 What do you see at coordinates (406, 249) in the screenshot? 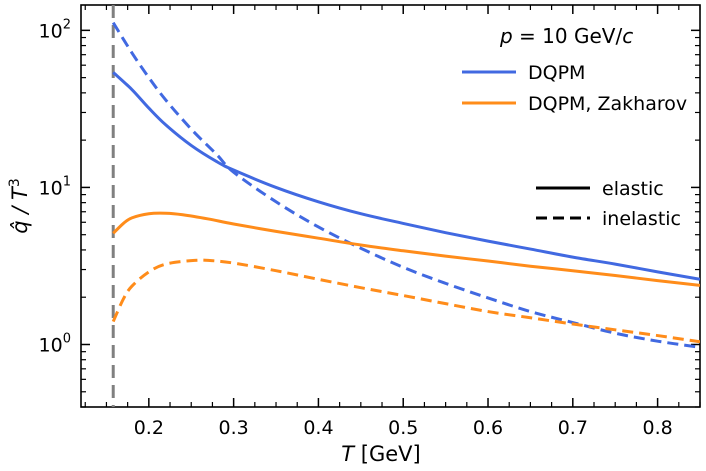
I see `series-line-dqpm-zakharov-elastic` at bounding box center [406, 249].